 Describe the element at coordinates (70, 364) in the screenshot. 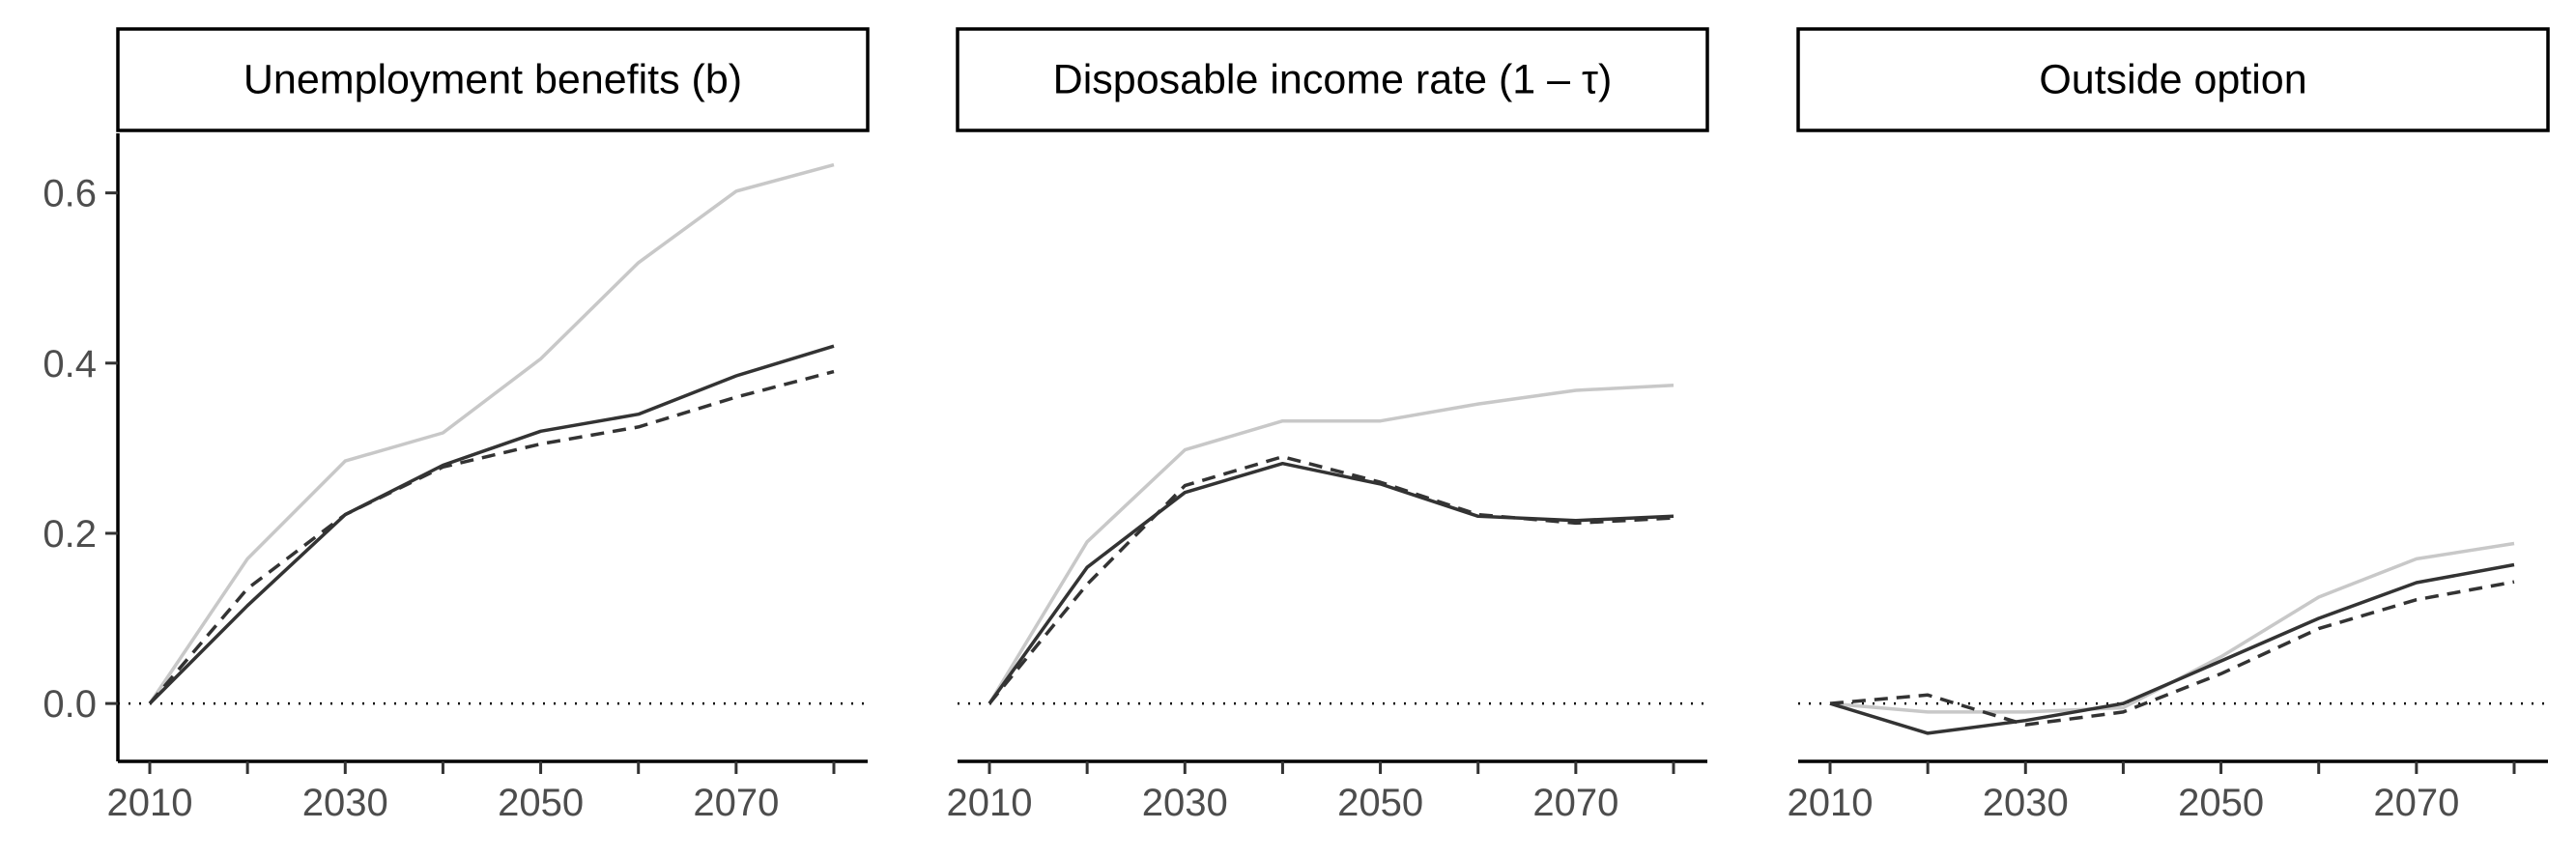

I see `y-tick-label: 0.4` at that location.